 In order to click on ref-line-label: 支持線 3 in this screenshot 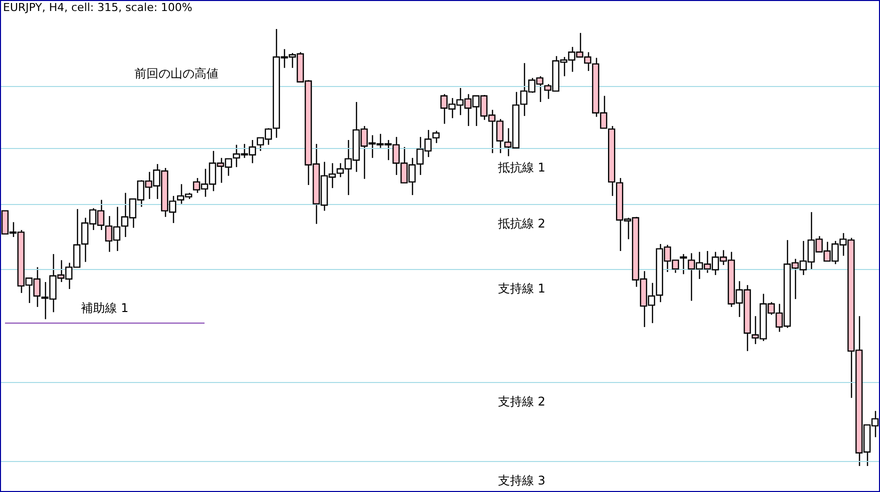, I will do `click(522, 481)`.